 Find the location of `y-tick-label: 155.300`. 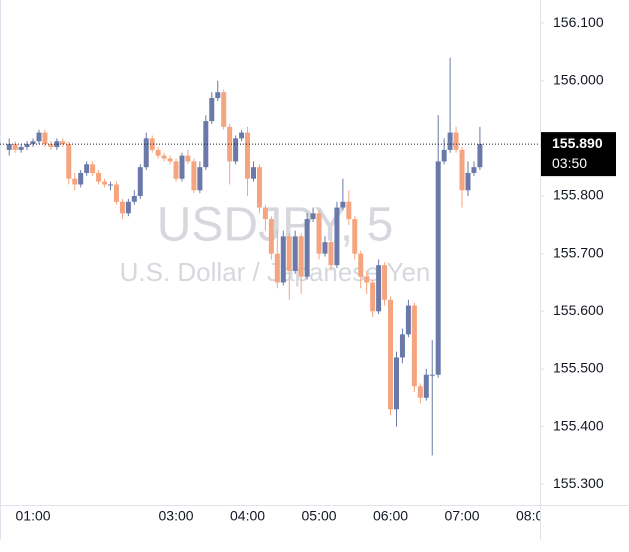

y-tick-label: 155.300 is located at coordinates (578, 483).